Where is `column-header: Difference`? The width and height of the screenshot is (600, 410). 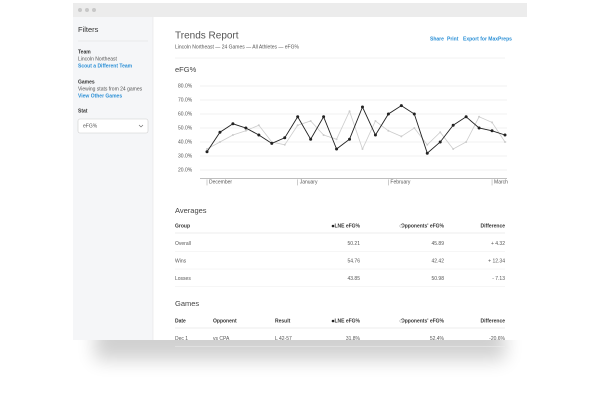 column-header: Difference is located at coordinates (493, 226).